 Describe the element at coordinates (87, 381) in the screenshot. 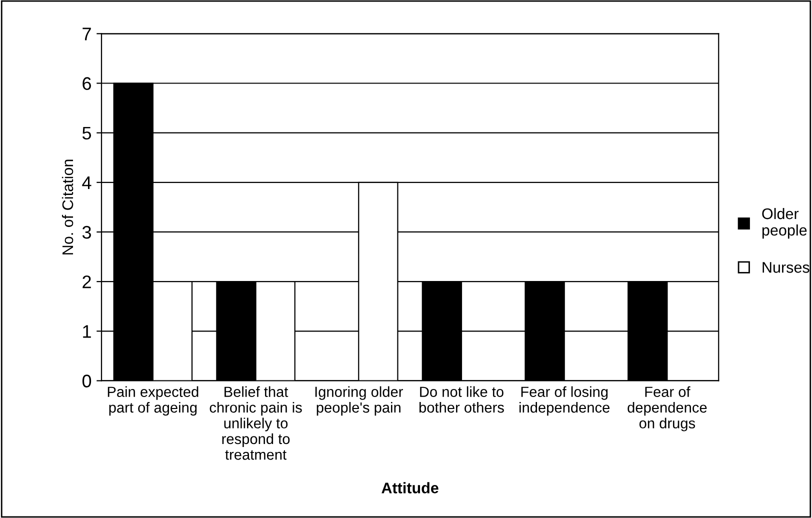

I see `y-tick-label: 0` at that location.